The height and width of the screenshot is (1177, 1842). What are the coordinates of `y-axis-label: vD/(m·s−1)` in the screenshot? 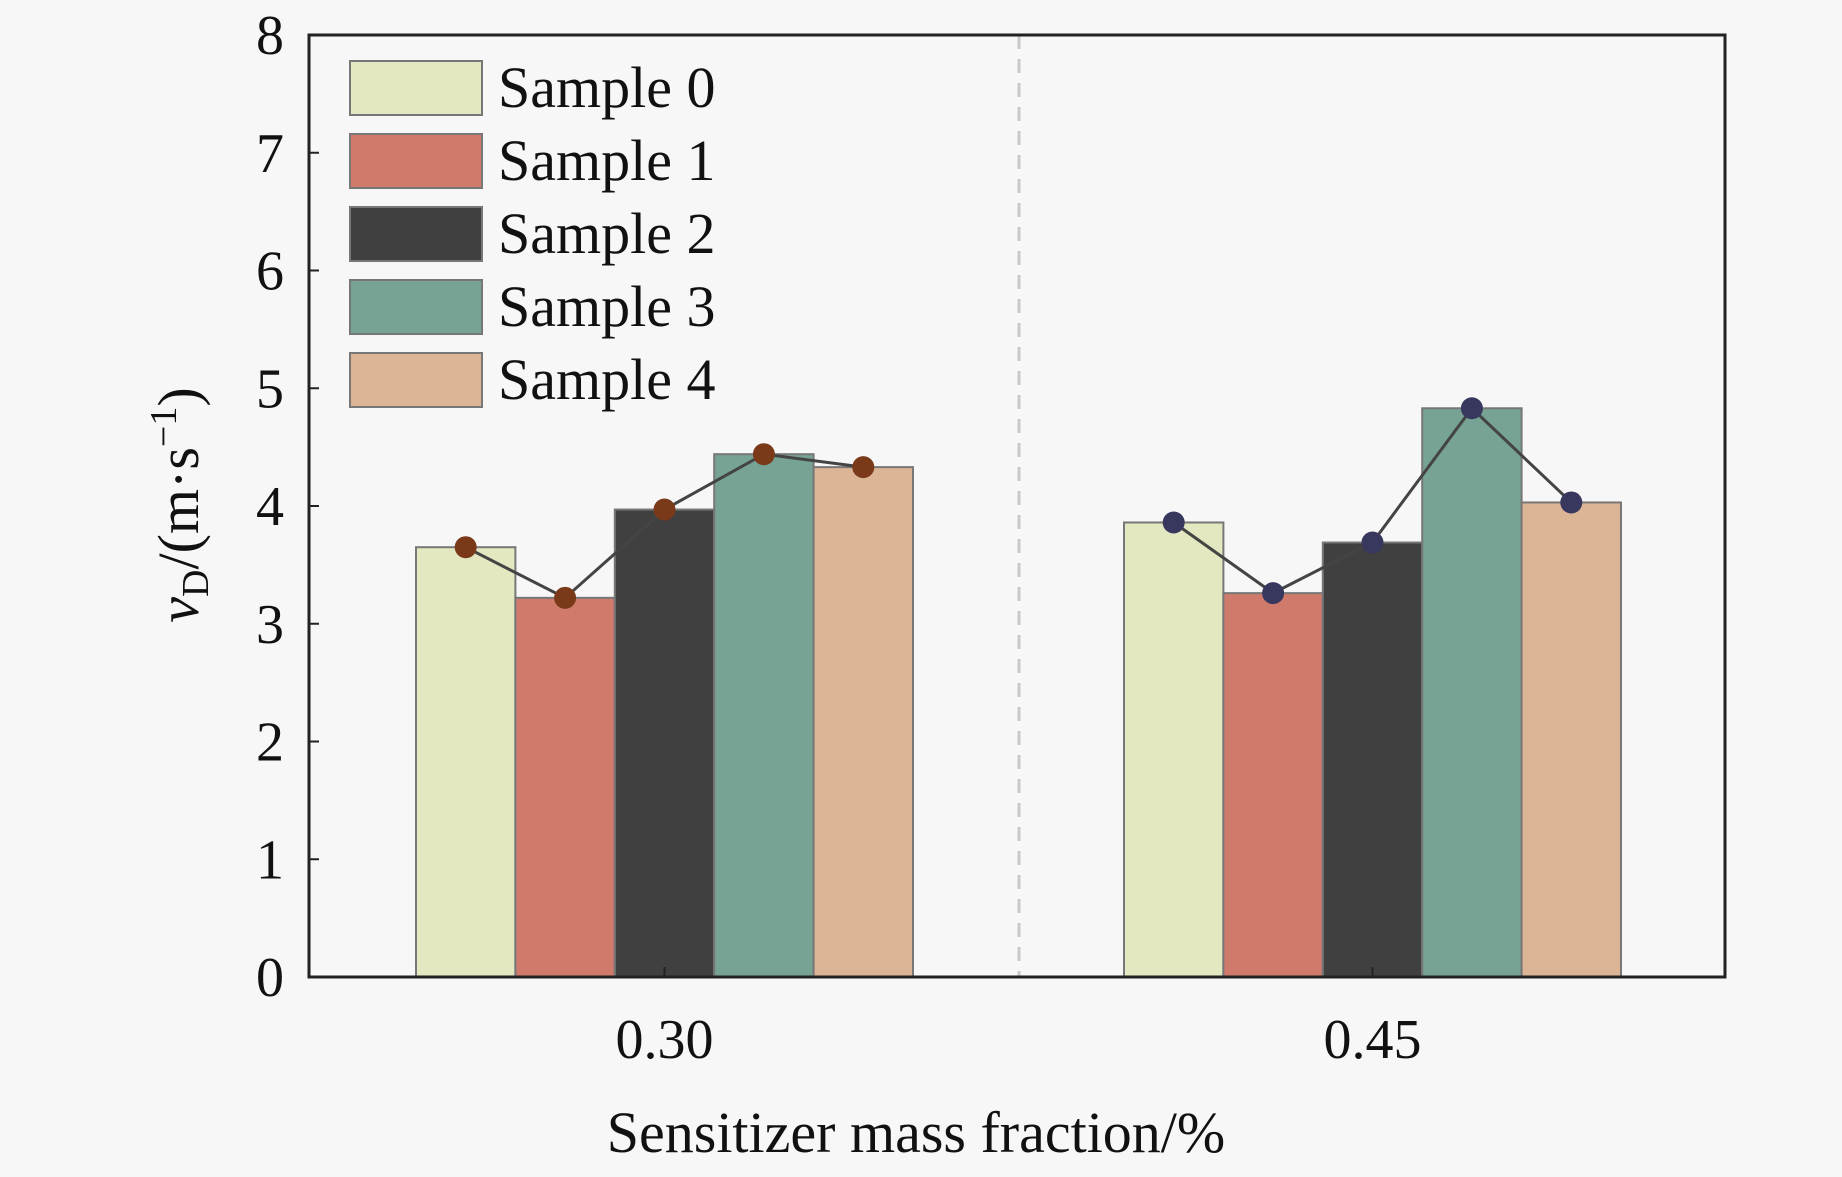 It's located at (180, 504).